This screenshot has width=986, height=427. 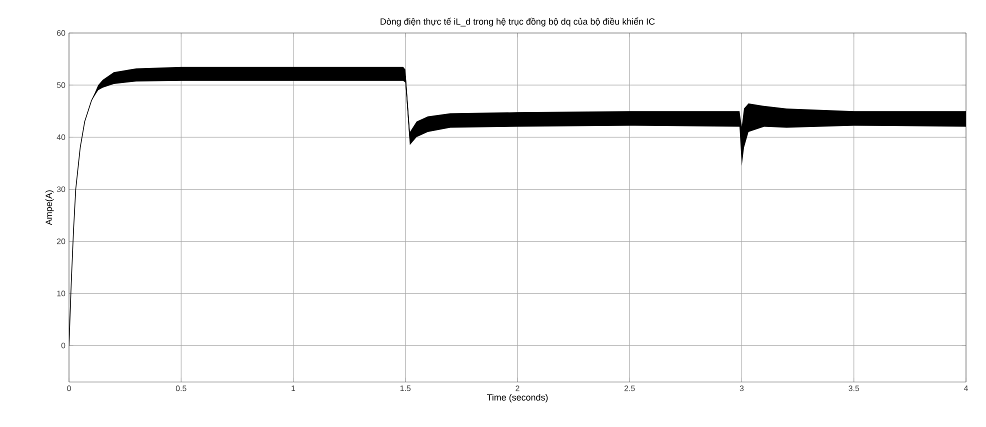 I want to click on y-axis-title: Ampe(A), so click(x=49, y=208).